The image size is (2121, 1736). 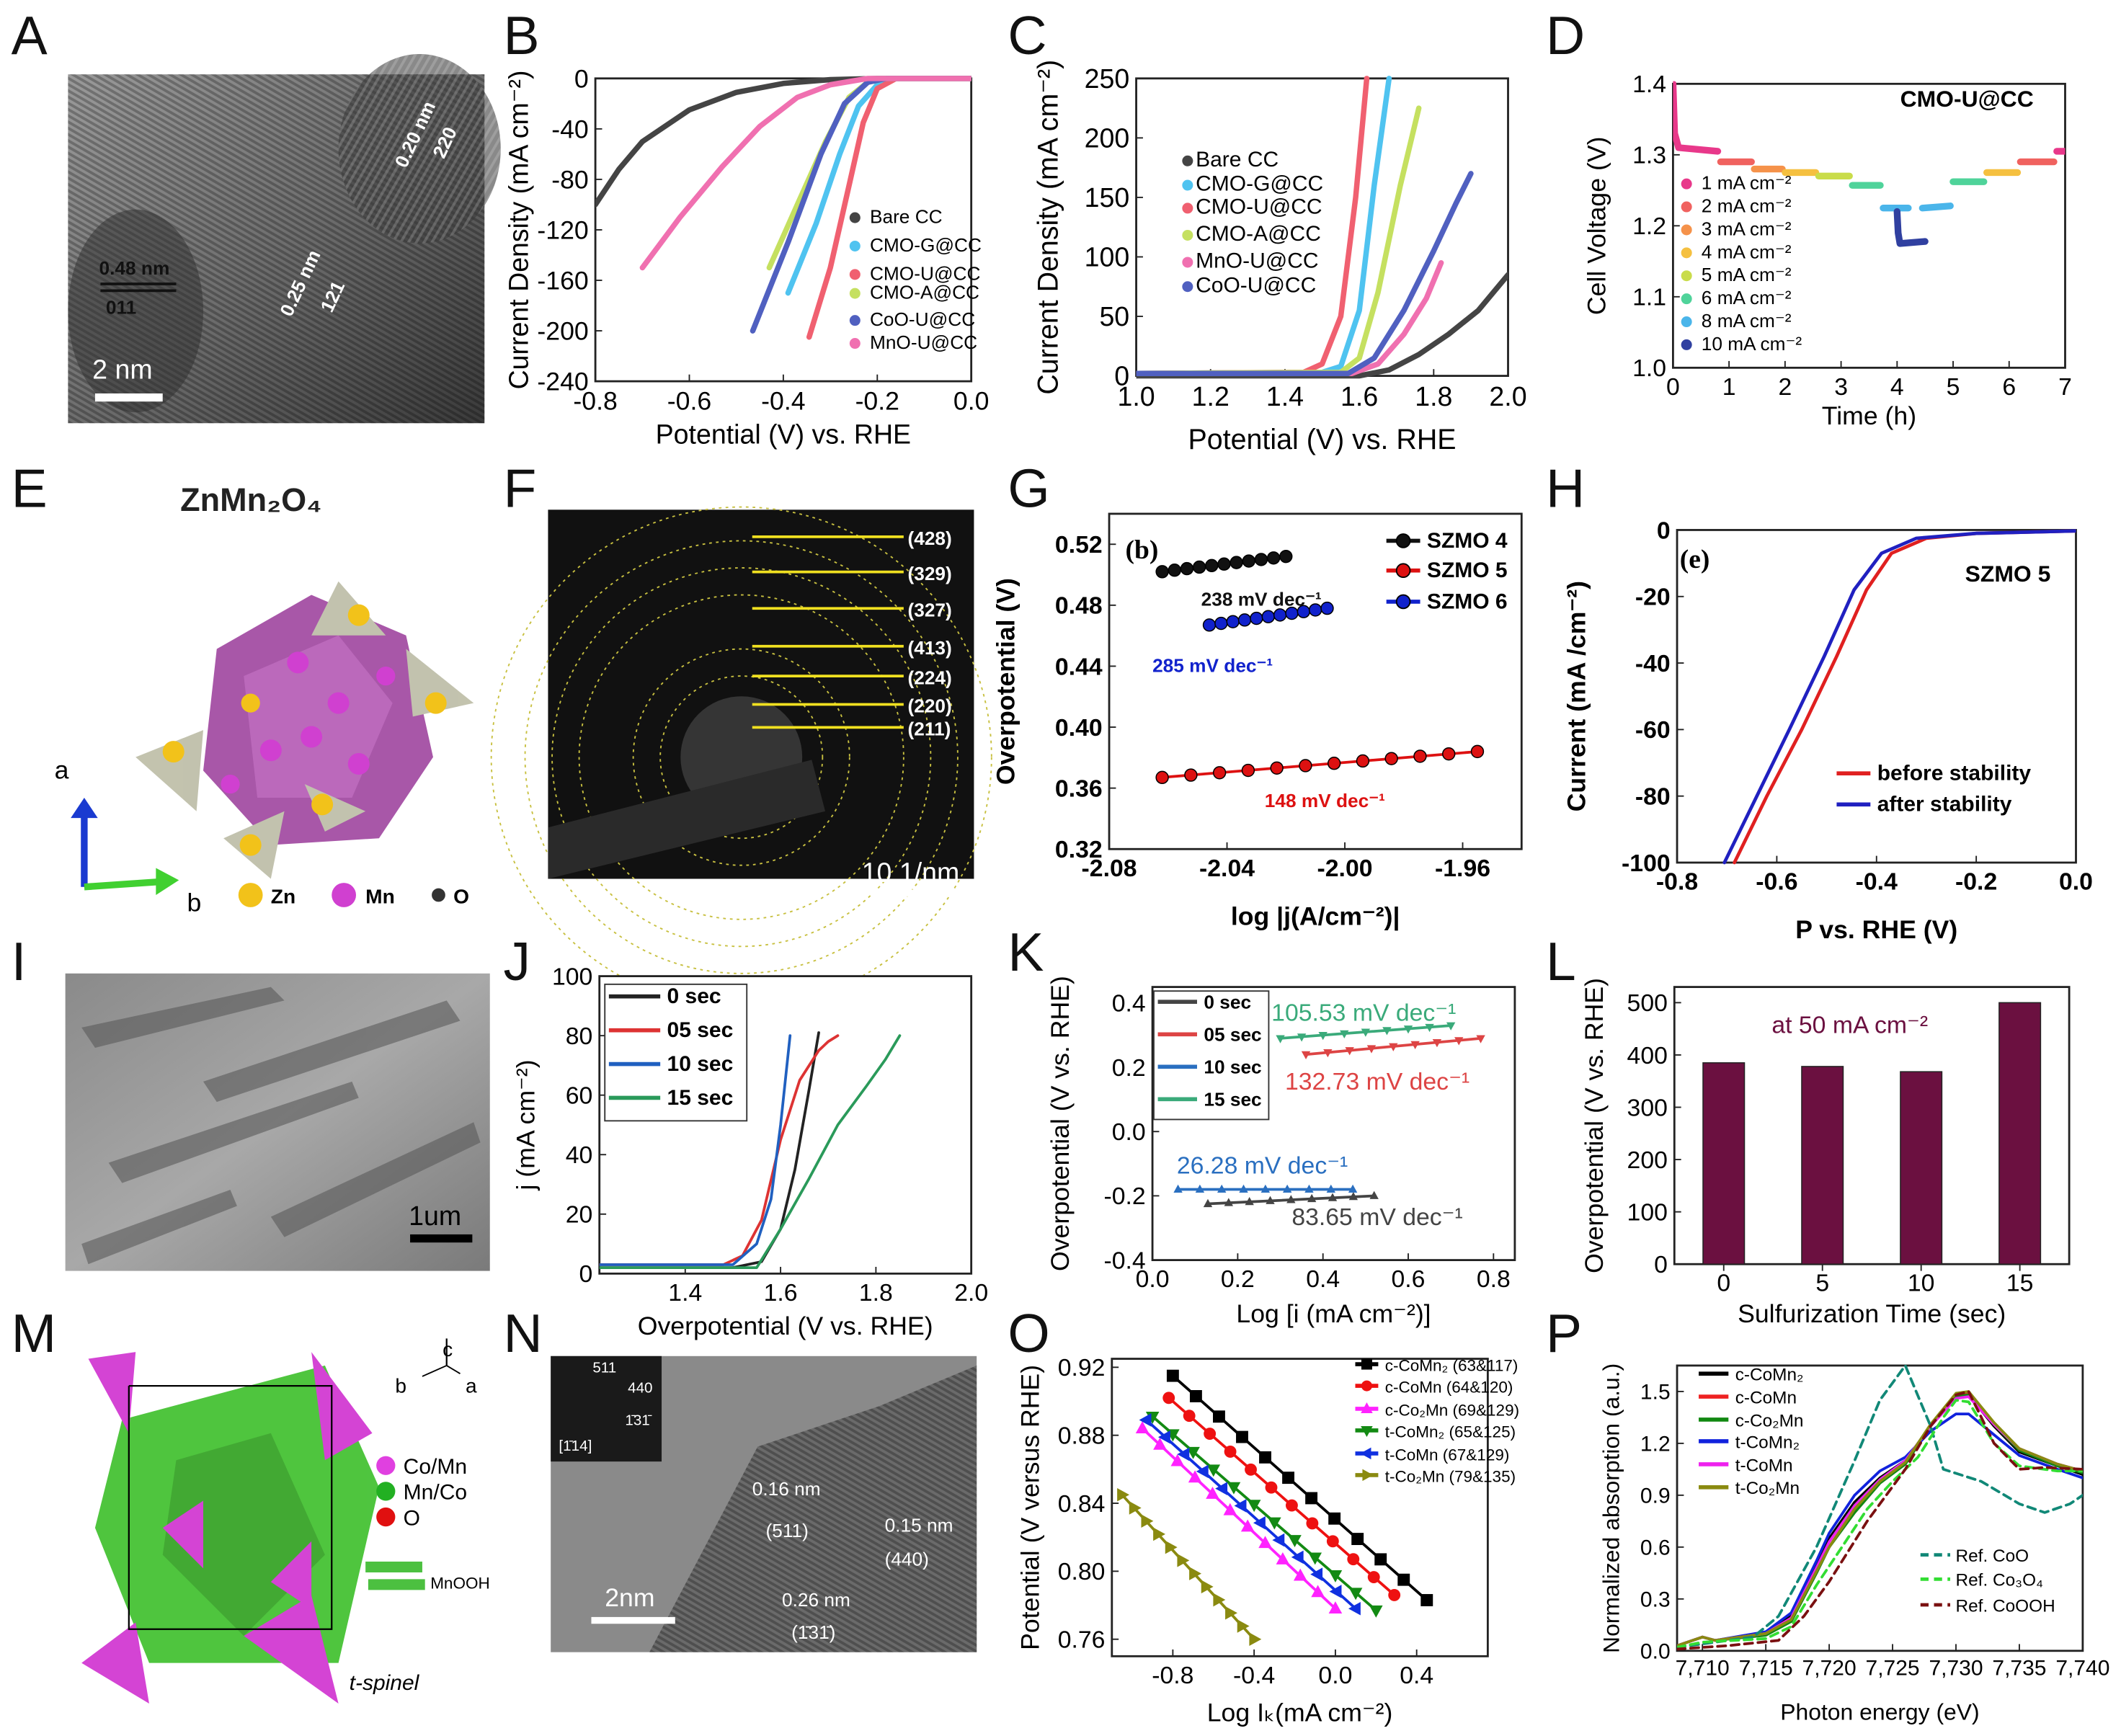 What do you see at coordinates (401, 1386) in the screenshot?
I see `axis-b-label: b` at bounding box center [401, 1386].